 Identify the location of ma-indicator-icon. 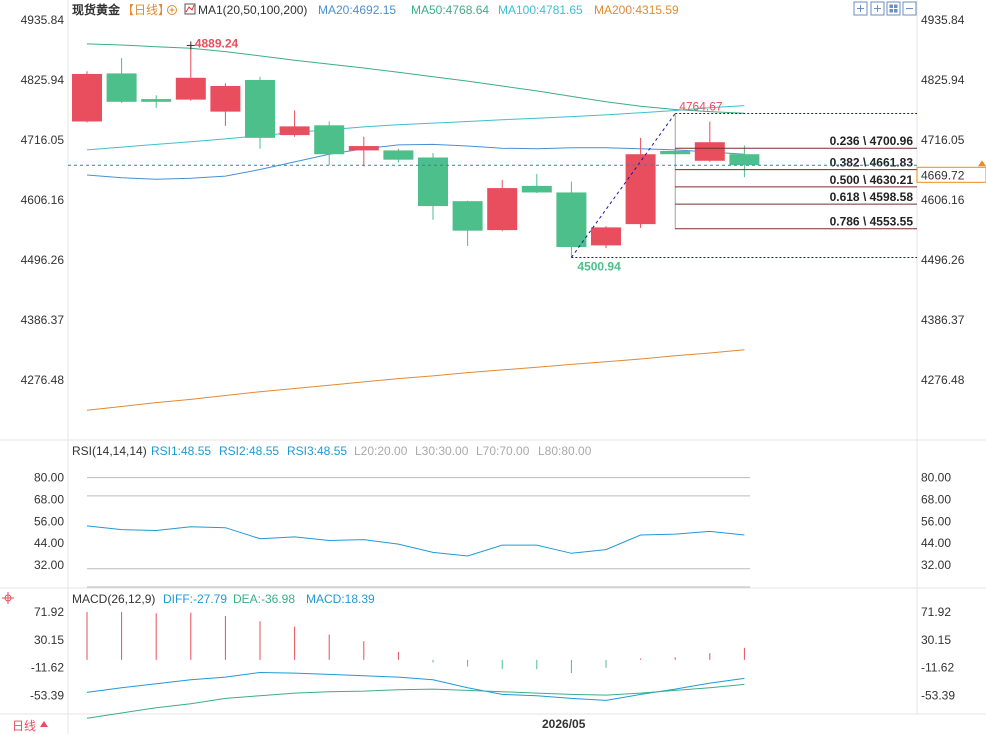
(190, 9).